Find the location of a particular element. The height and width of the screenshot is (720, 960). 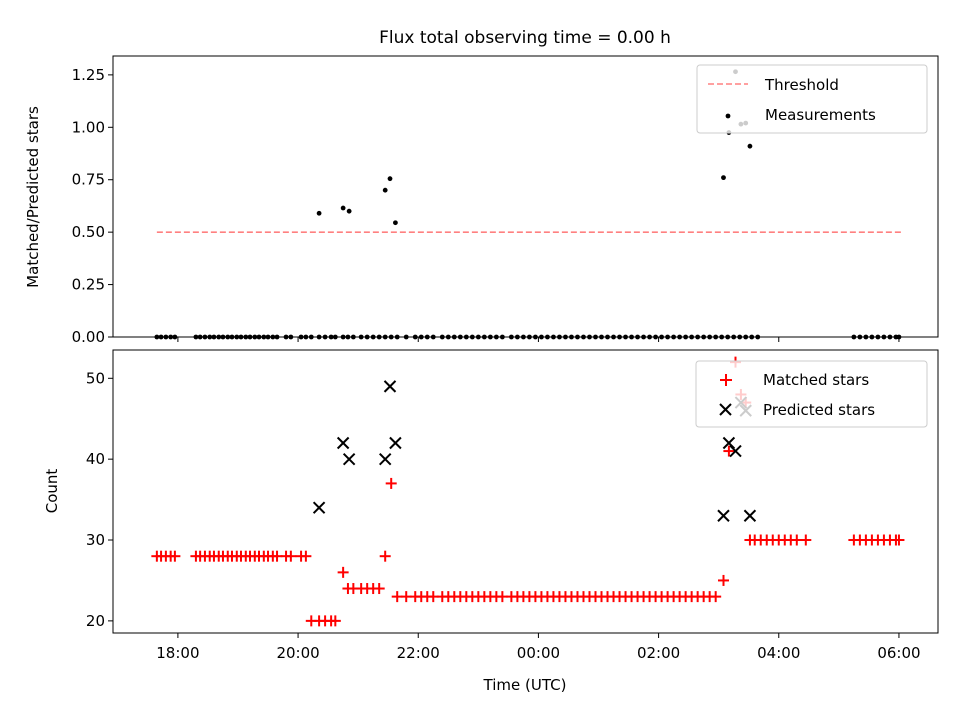

legend-measurements-swatch is located at coordinates (728, 116).